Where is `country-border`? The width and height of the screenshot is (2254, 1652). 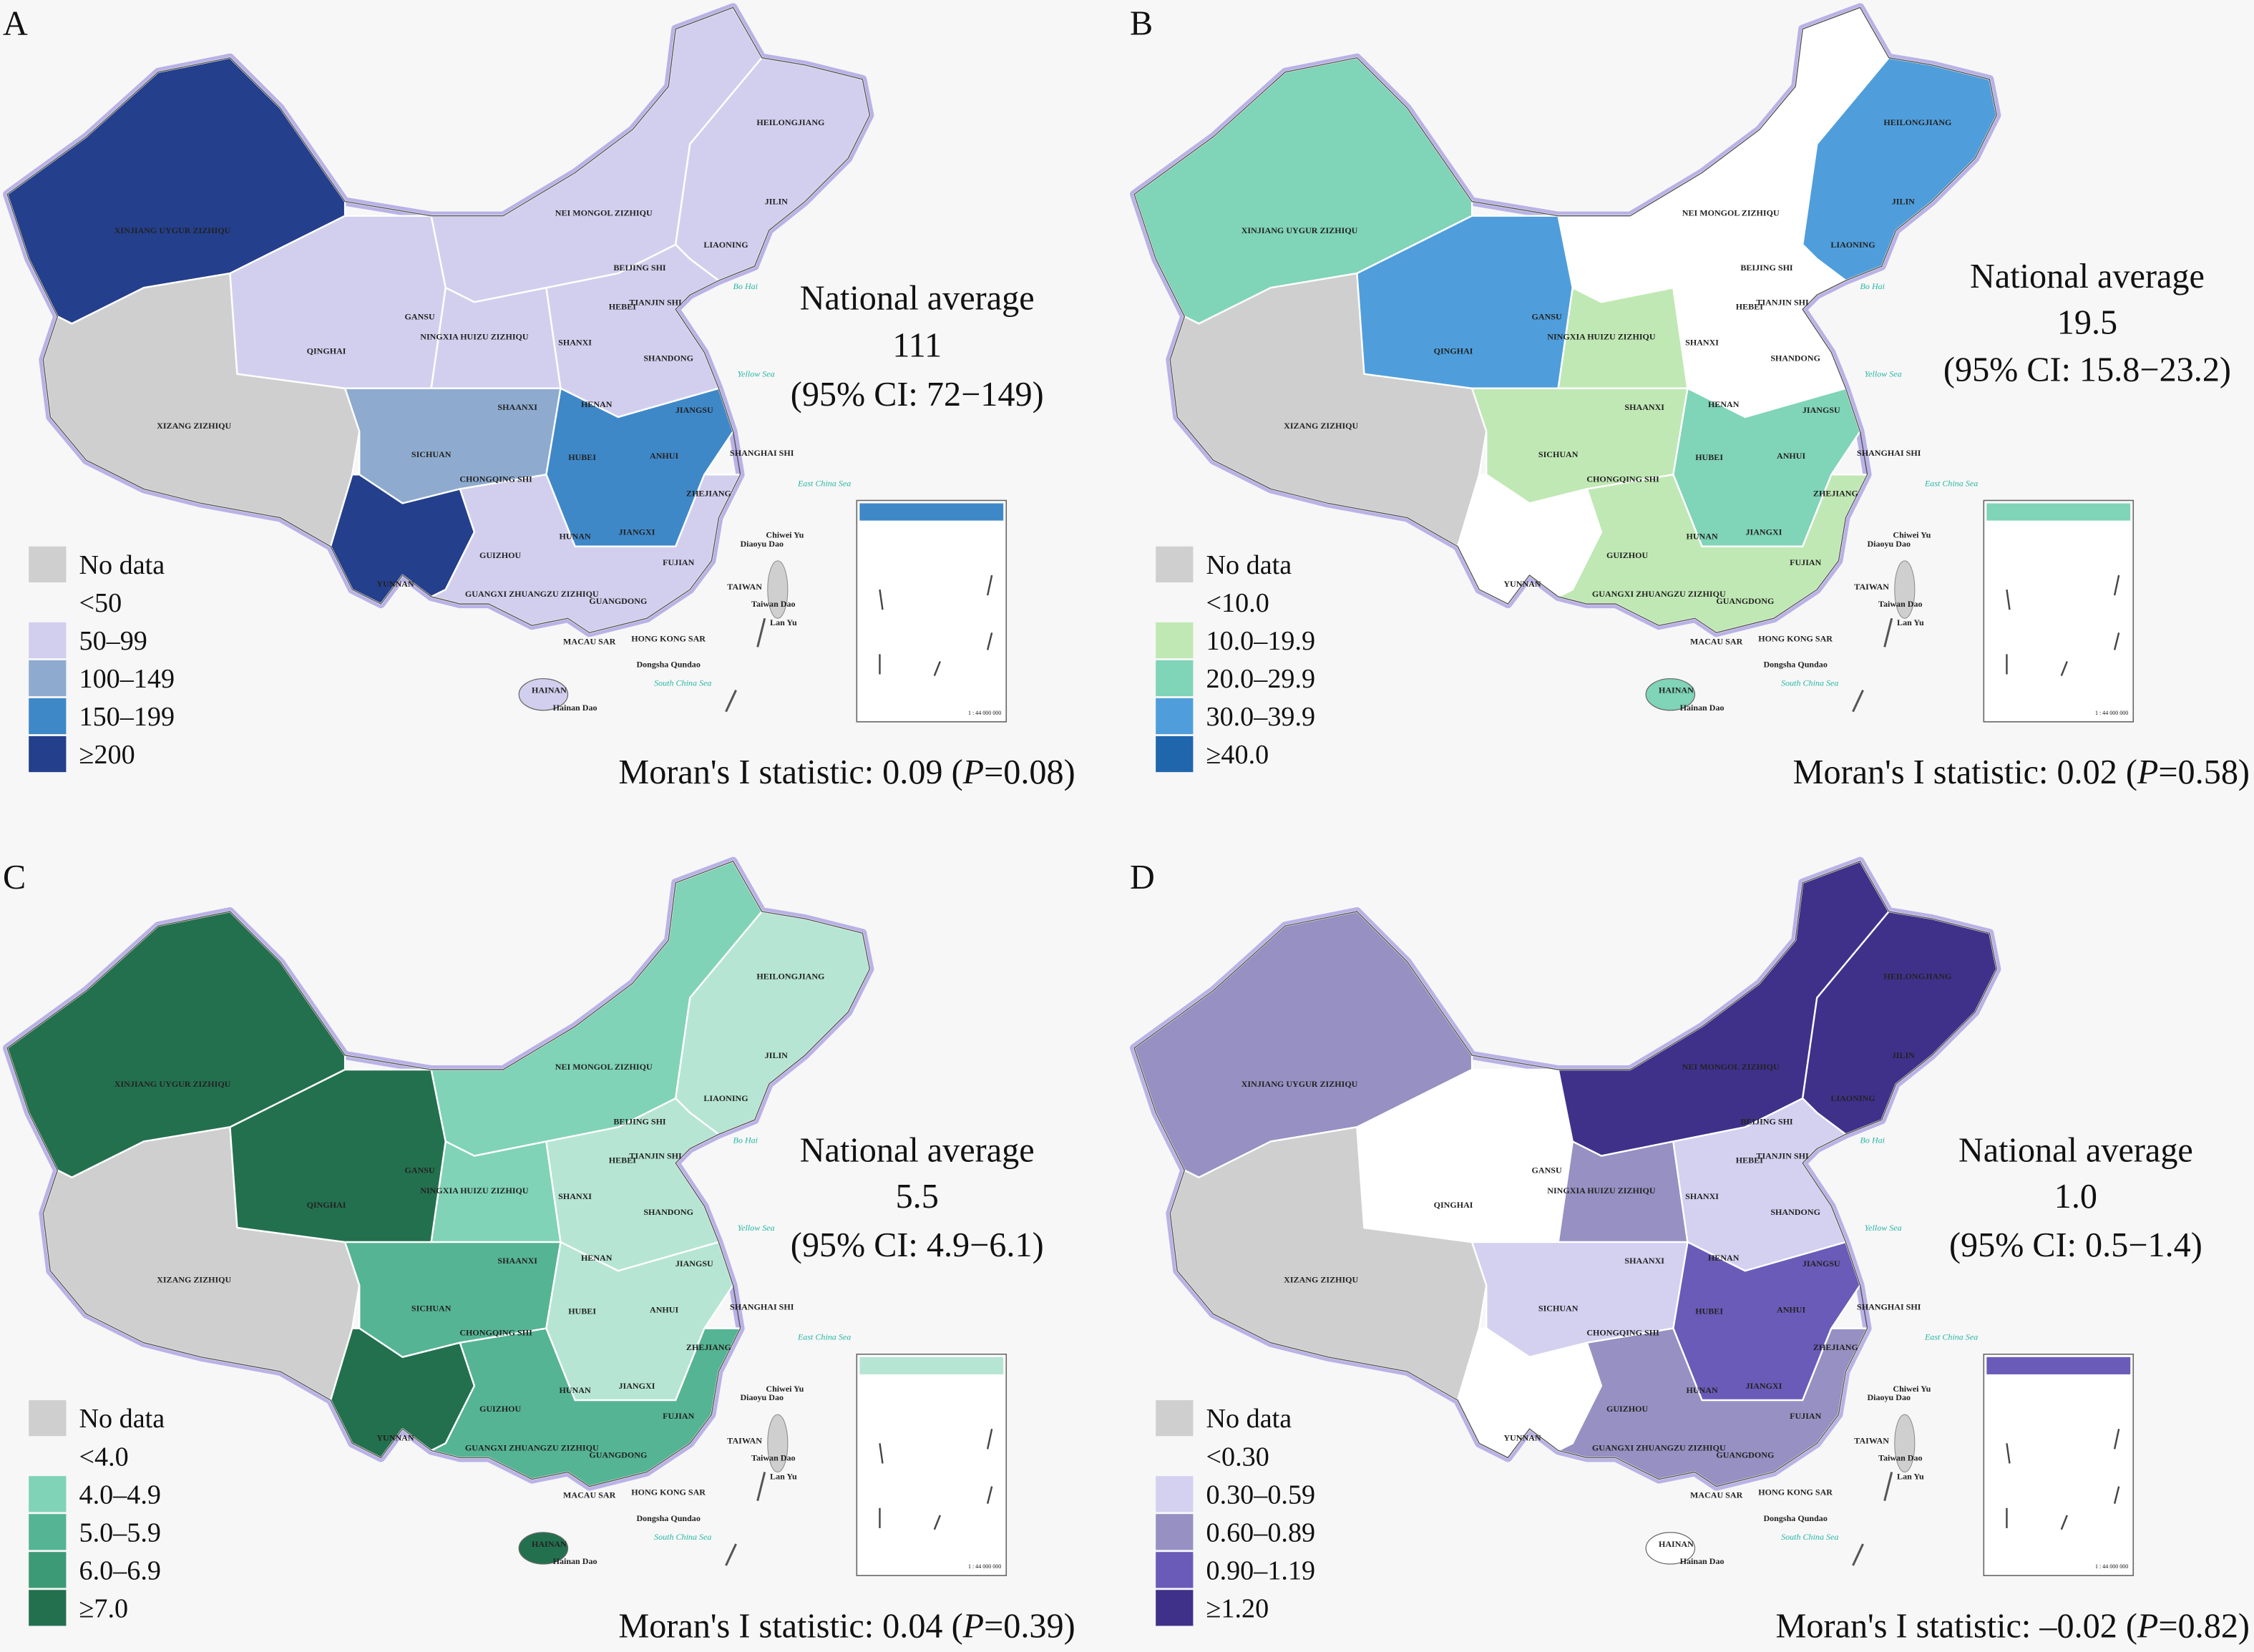
country-border is located at coordinates (1565, 320).